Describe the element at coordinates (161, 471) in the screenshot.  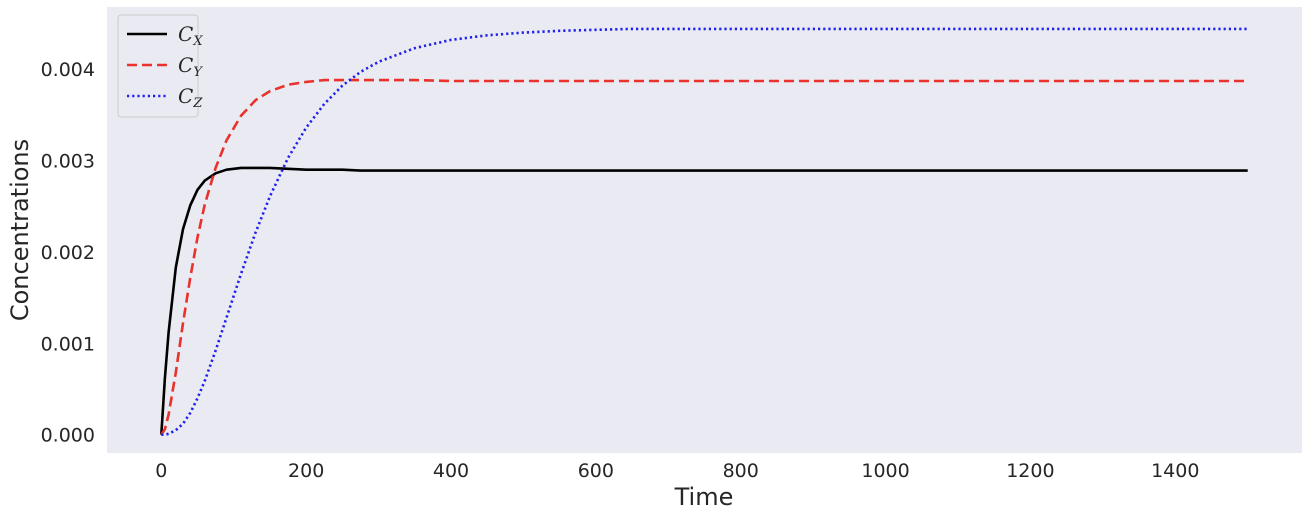
I see `x-tick-label: 0` at that location.